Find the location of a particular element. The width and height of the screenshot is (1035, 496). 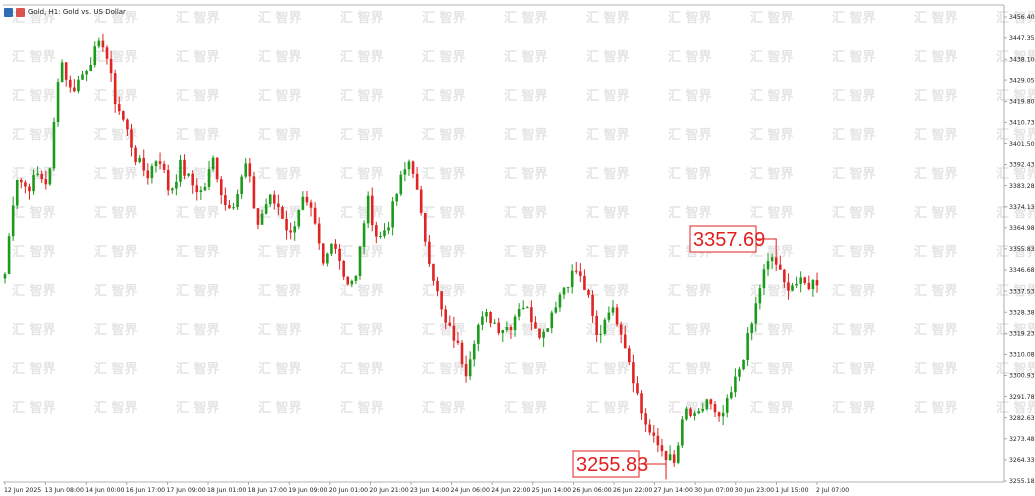

indicator-icon is located at coordinates (20, 12).